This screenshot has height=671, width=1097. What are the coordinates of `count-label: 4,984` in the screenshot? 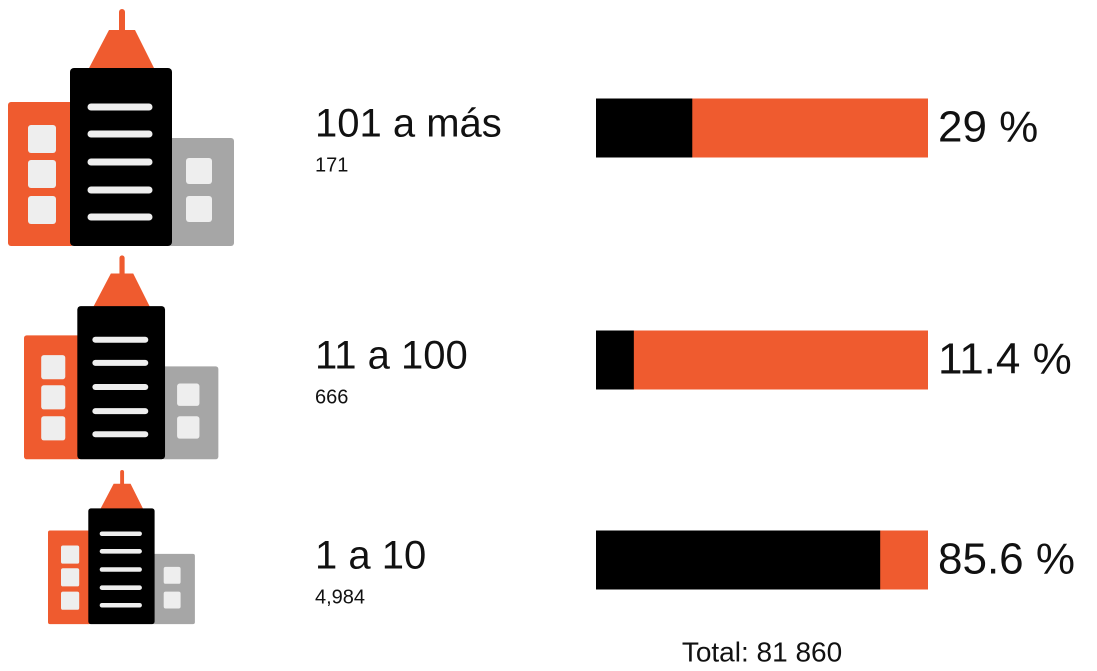 It's located at (340, 597).